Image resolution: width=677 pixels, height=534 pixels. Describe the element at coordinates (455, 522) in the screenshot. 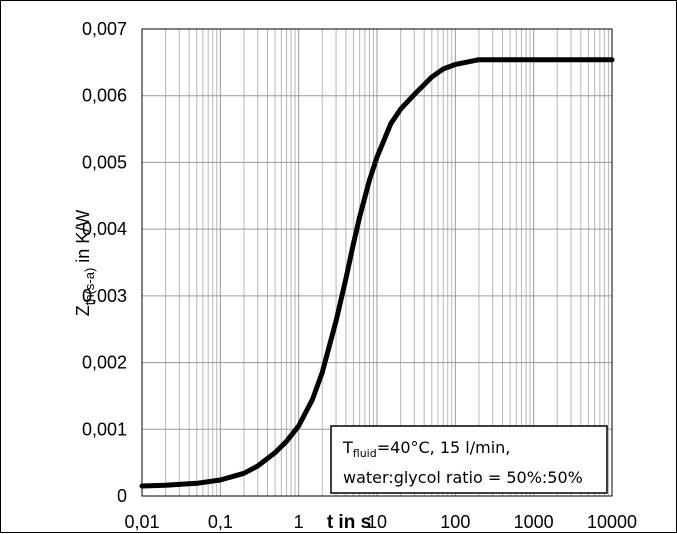

I see `x-tick-label: 100` at that location.